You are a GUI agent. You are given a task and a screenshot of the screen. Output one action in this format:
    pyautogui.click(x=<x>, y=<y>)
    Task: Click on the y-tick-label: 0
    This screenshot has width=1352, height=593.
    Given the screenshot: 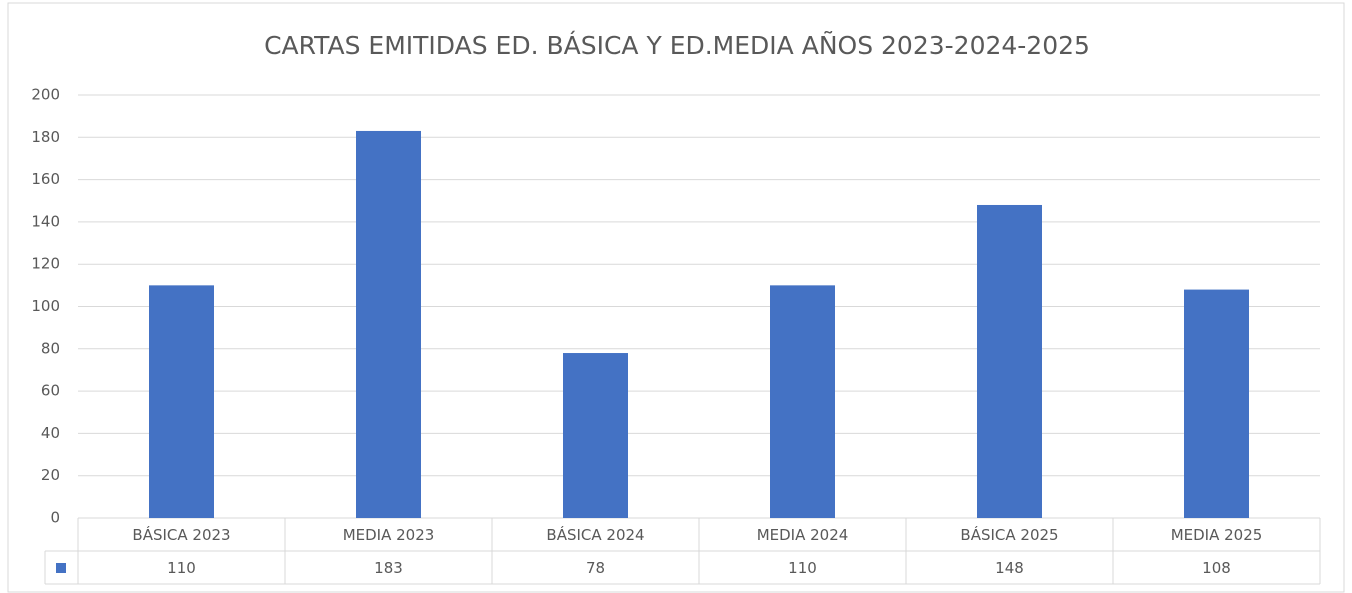 What is the action you would take?
    pyautogui.click(x=55, y=518)
    